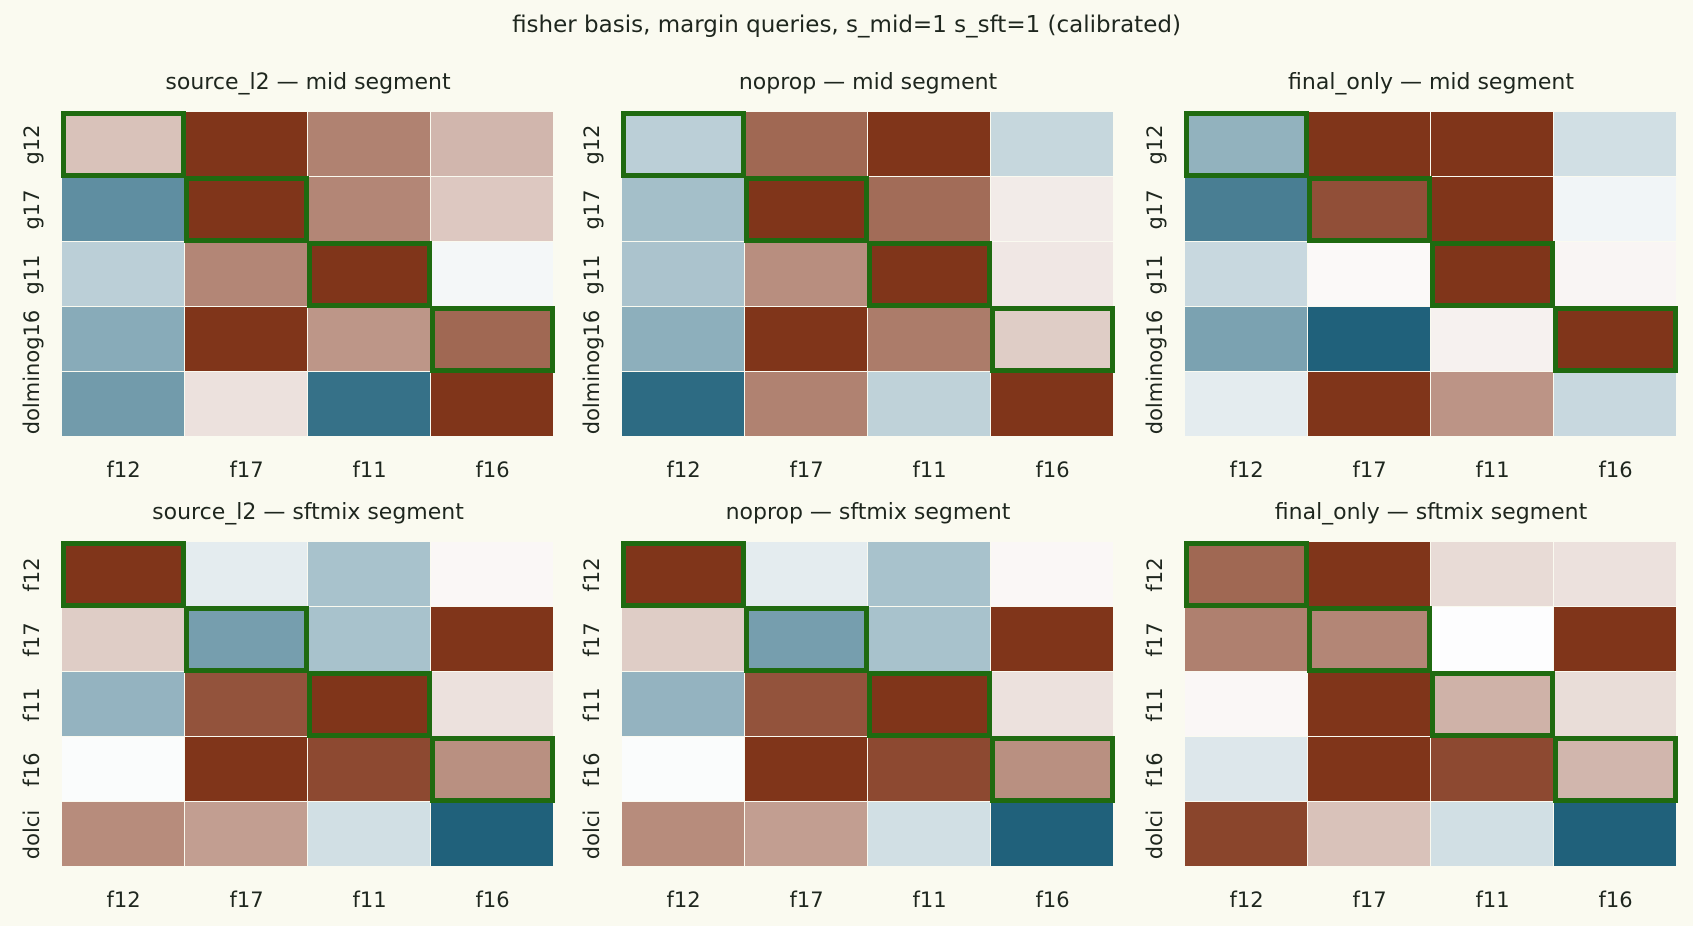 This screenshot has width=1693, height=926. What do you see at coordinates (1431, 512) in the screenshot?
I see `panel-title: final_only — sftmix segment` at bounding box center [1431, 512].